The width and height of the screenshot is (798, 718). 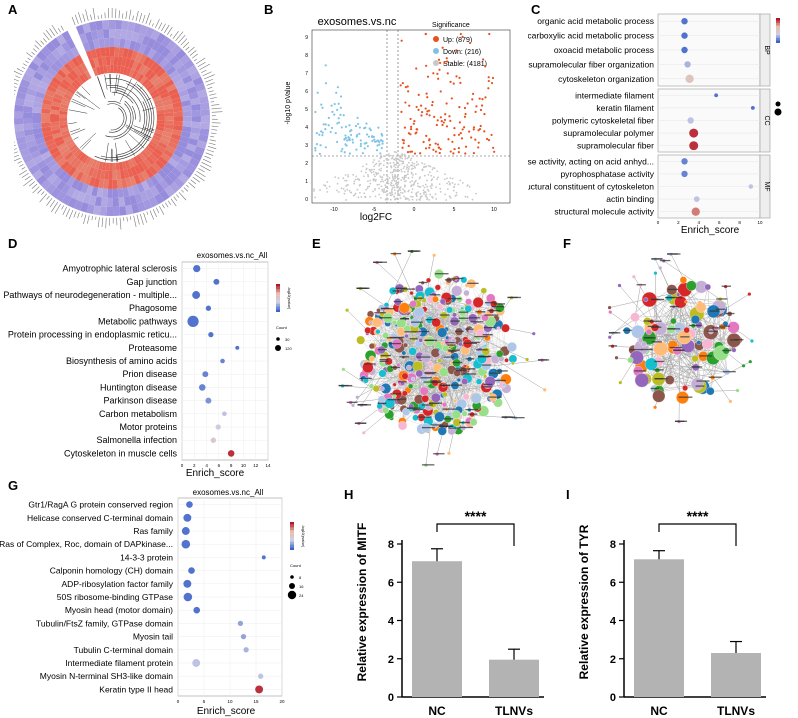 What do you see at coordinates (606, 79) in the screenshot?
I see `go-term-label: cytoskeleton organization` at bounding box center [606, 79].